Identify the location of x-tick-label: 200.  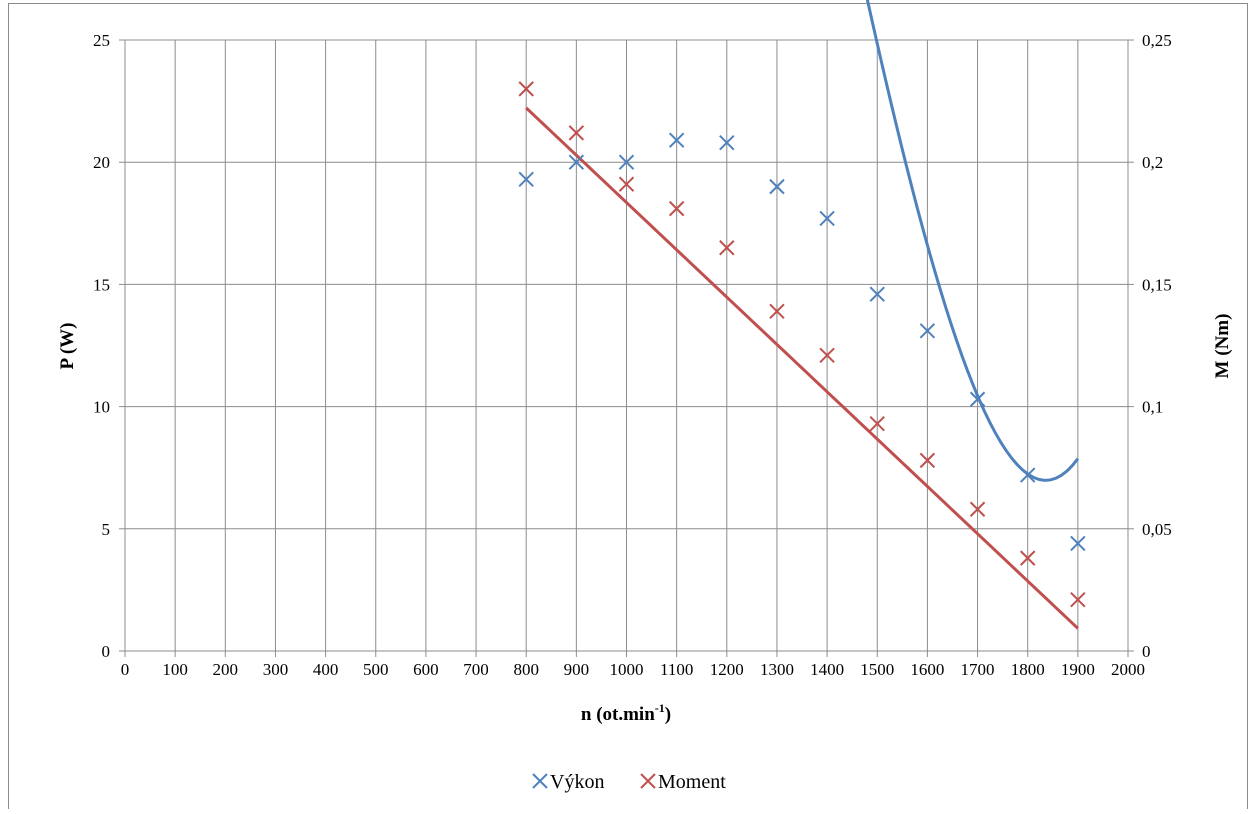
(226, 669).